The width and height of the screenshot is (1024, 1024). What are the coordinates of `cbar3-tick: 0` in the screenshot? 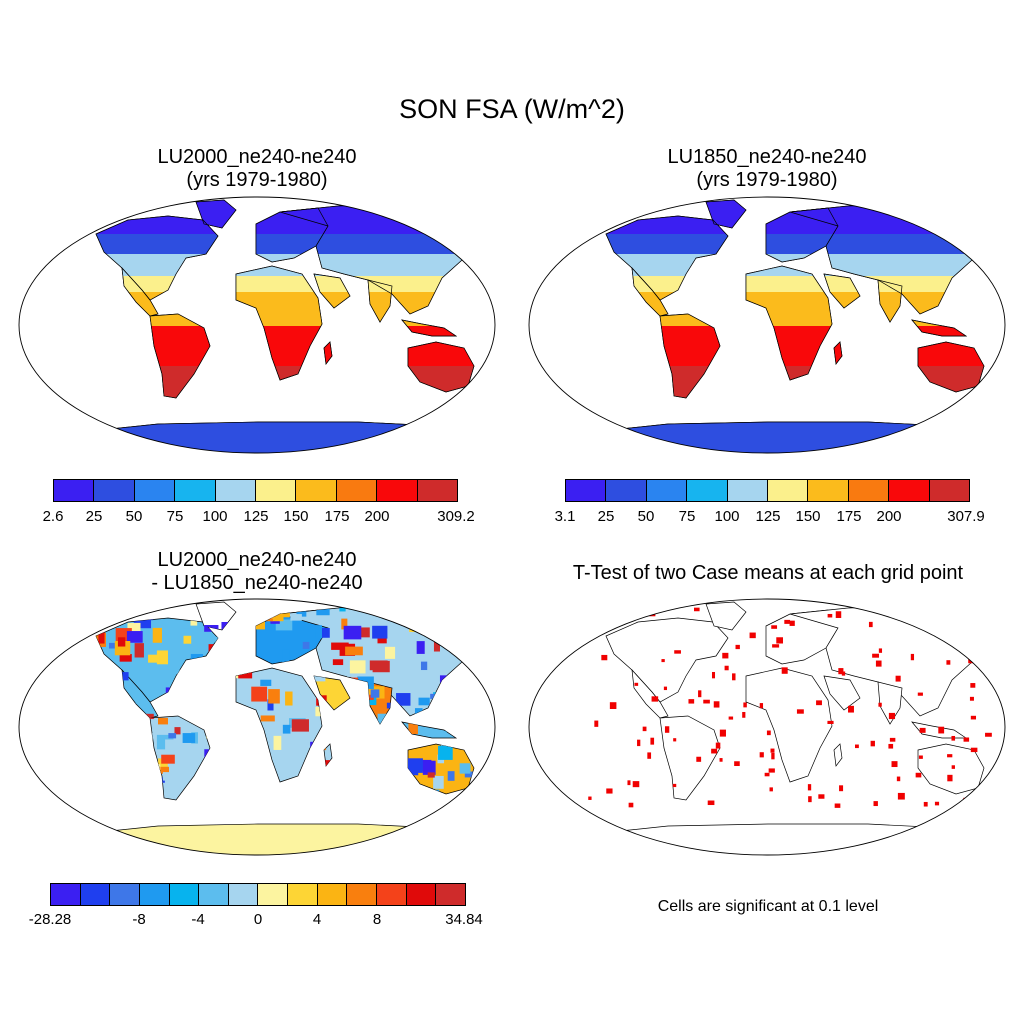 It's located at (258, 919).